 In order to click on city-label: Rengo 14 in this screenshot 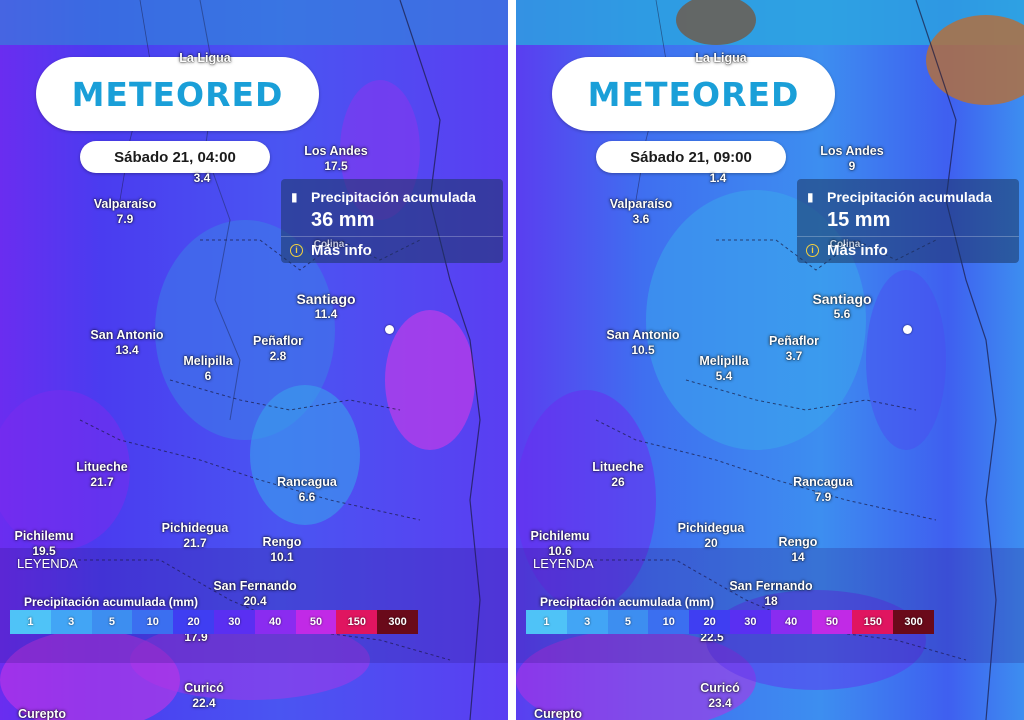, I will do `click(798, 549)`.